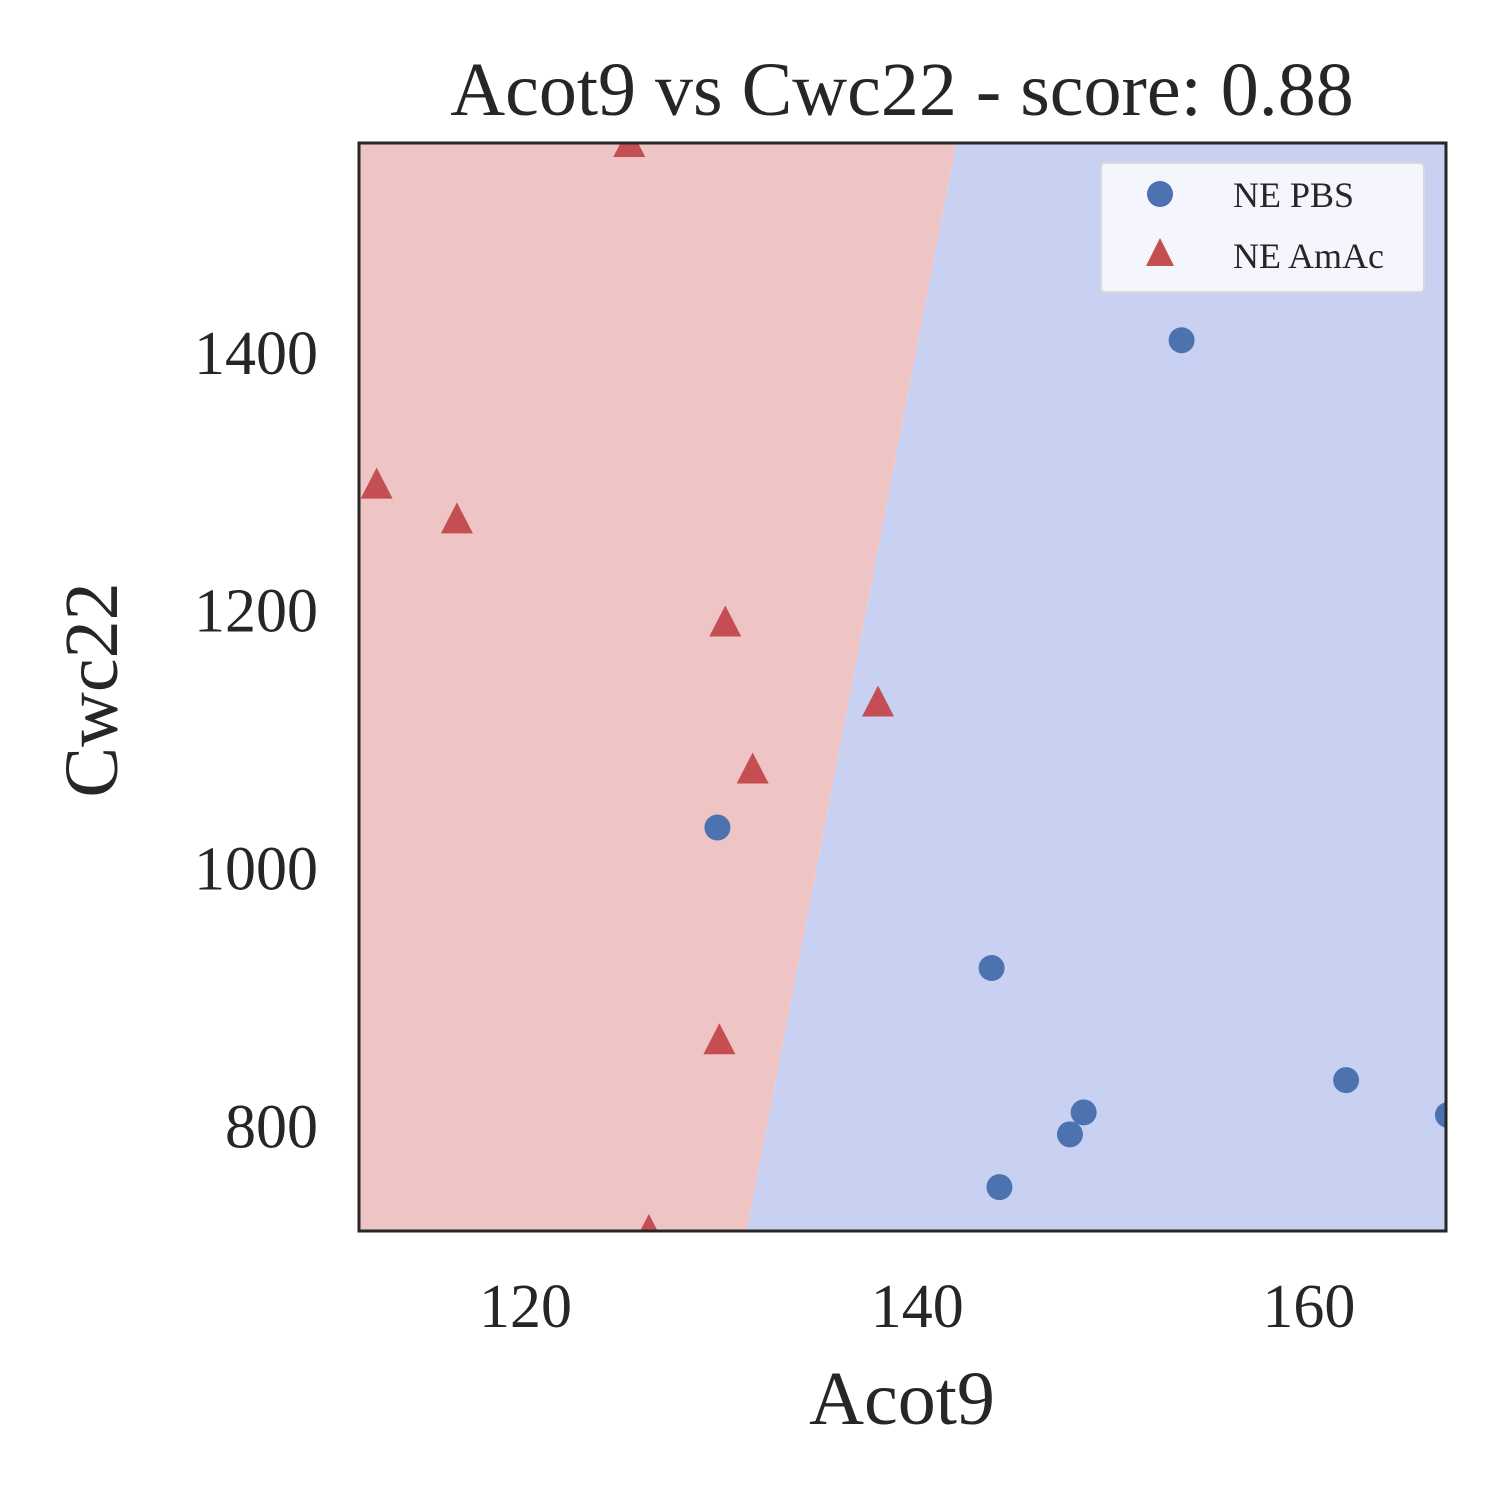  What do you see at coordinates (256, 869) in the screenshot?
I see `y-tick-label: 1000` at bounding box center [256, 869].